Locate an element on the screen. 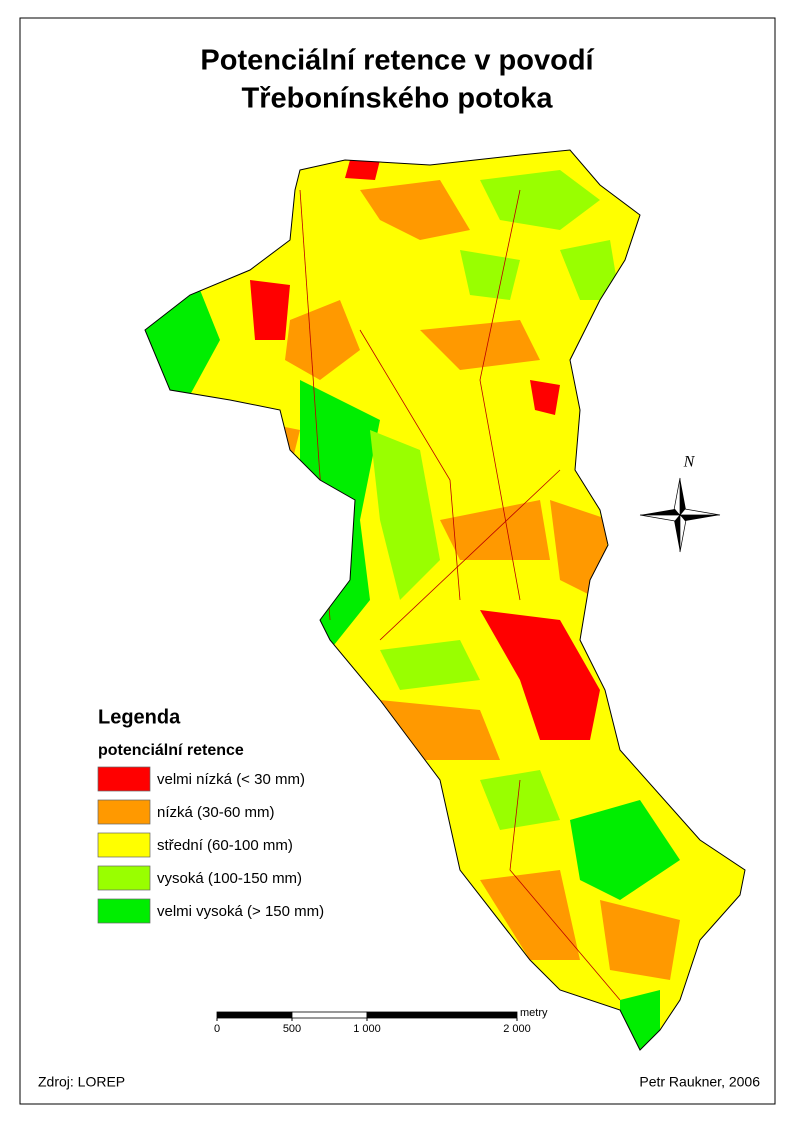 This screenshot has width=793, height=1123. scale-label: 1 000 is located at coordinates (367, 1029).